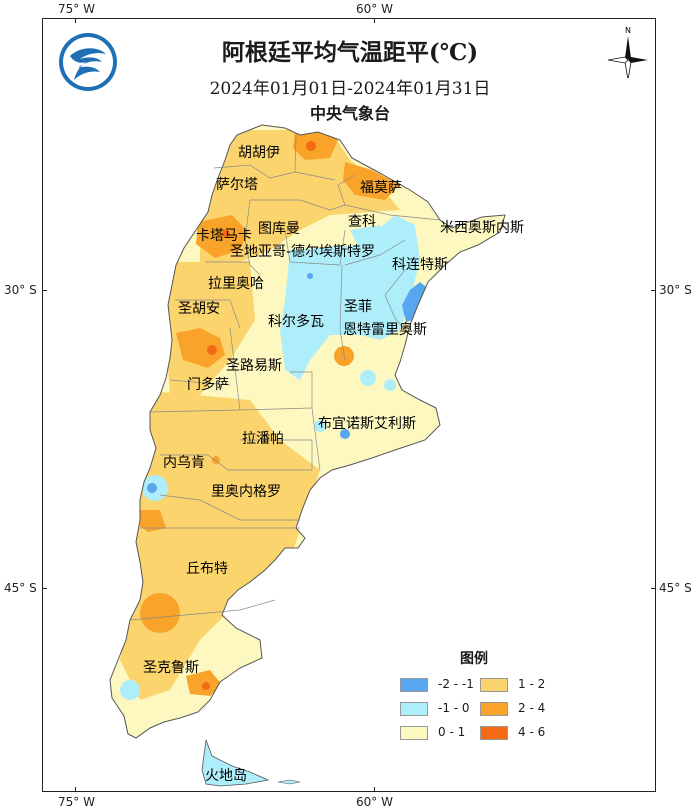 The height and width of the screenshot is (812, 700). Describe the element at coordinates (532, 684) in the screenshot. I see `legend-label: 1 - 2` at that location.